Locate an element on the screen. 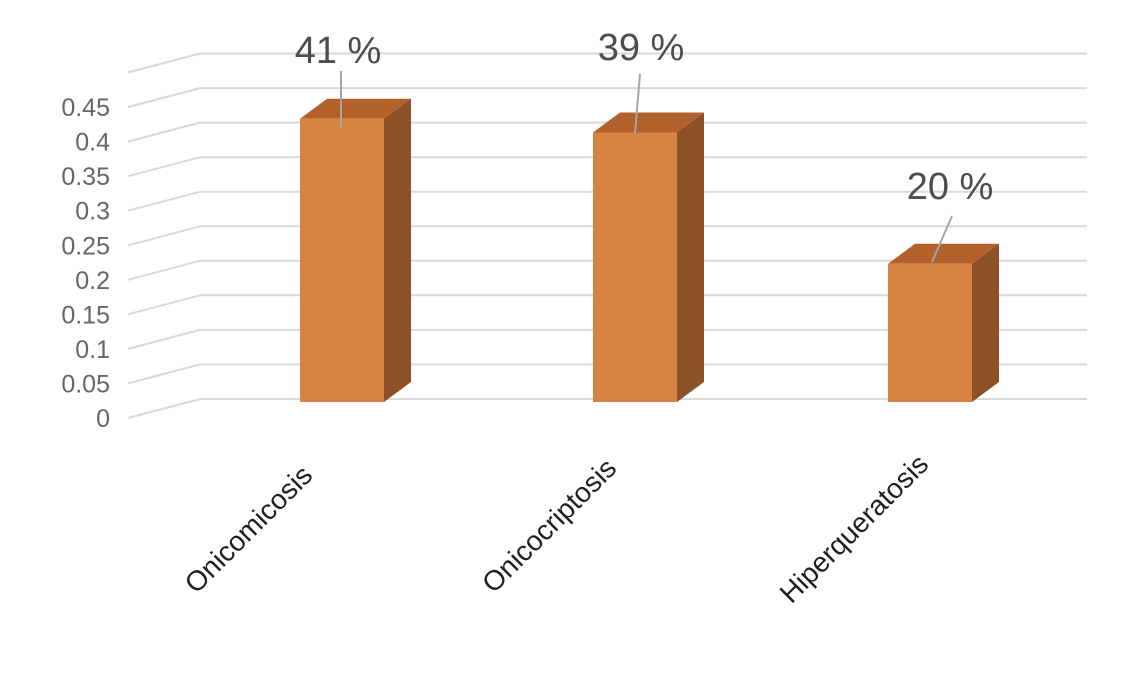 The height and width of the screenshot is (675, 1137). data-label: 41 % is located at coordinates (338, 51).